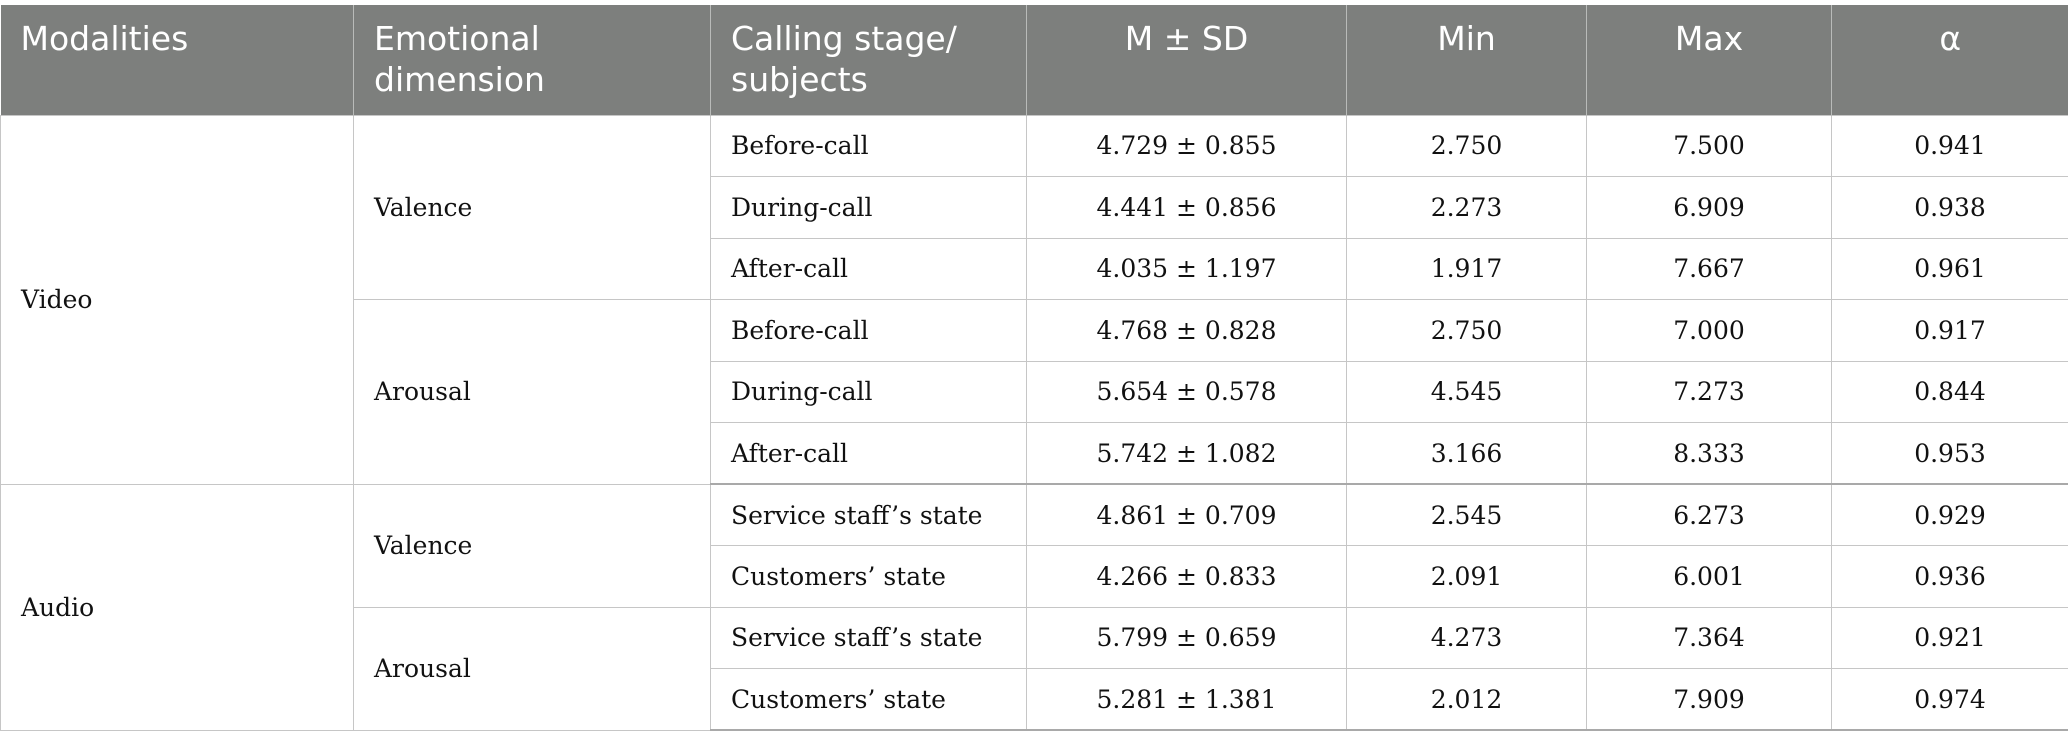  Describe the element at coordinates (1949, 453) in the screenshot. I see `alpha-cell: 0.953` at that location.